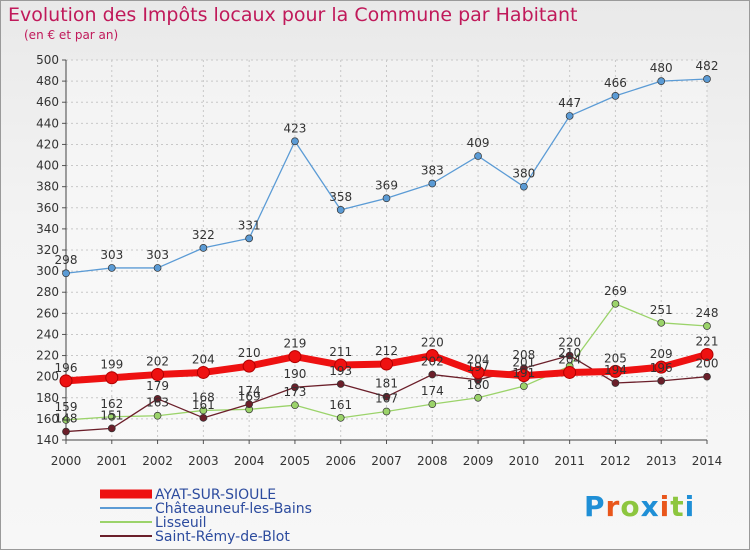 Image resolution: width=750 pixels, height=550 pixels. Describe the element at coordinates (661, 68) in the screenshot. I see `data-label-chateauneuf-les-bains: 480` at that location.